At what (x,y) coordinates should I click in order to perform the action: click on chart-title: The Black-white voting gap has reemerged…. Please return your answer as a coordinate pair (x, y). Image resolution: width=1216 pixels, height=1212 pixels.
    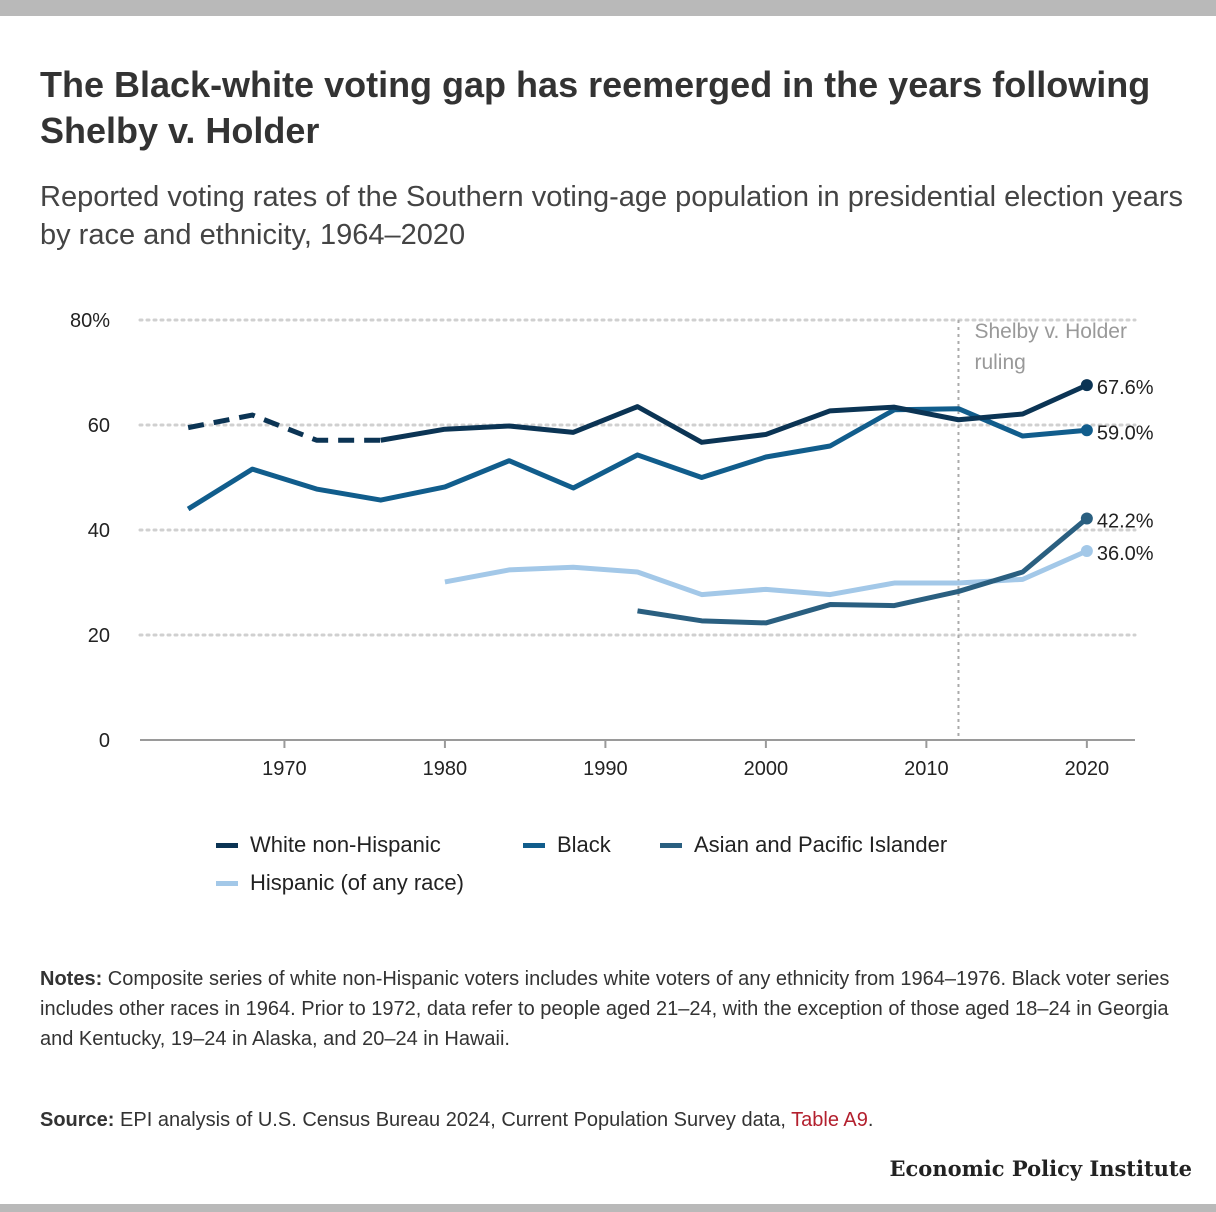
    Looking at the image, I should click on (595, 107).